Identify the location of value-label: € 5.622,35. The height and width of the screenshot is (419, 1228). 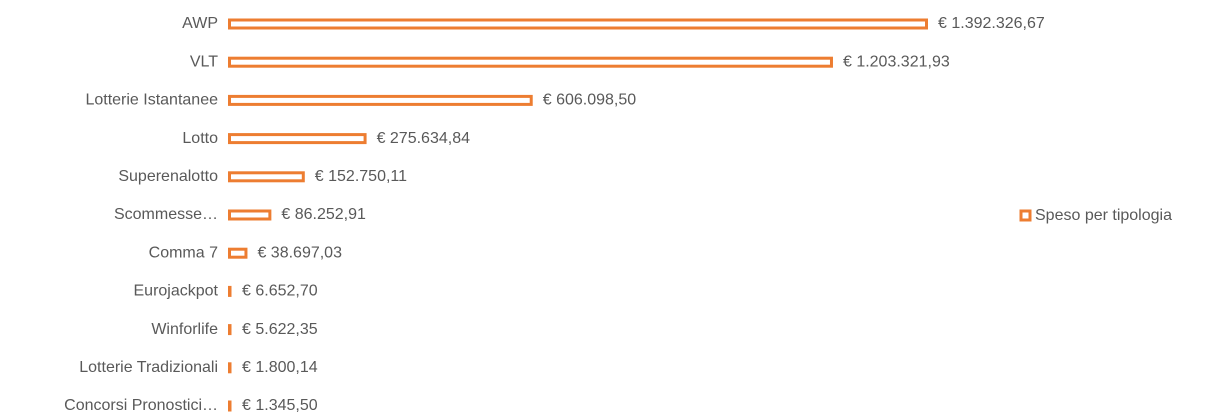
(280, 329).